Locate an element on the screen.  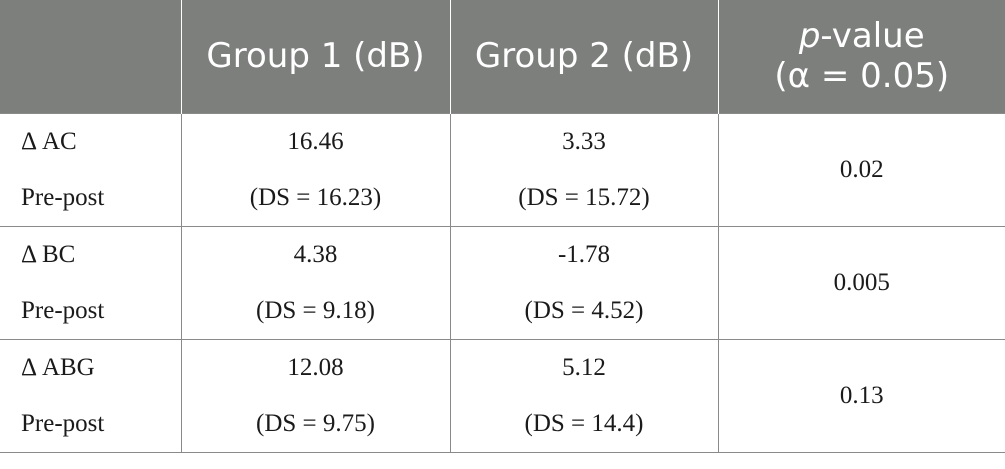
row-label-cell: Δ ABG Pre-post is located at coordinates (91, 395).